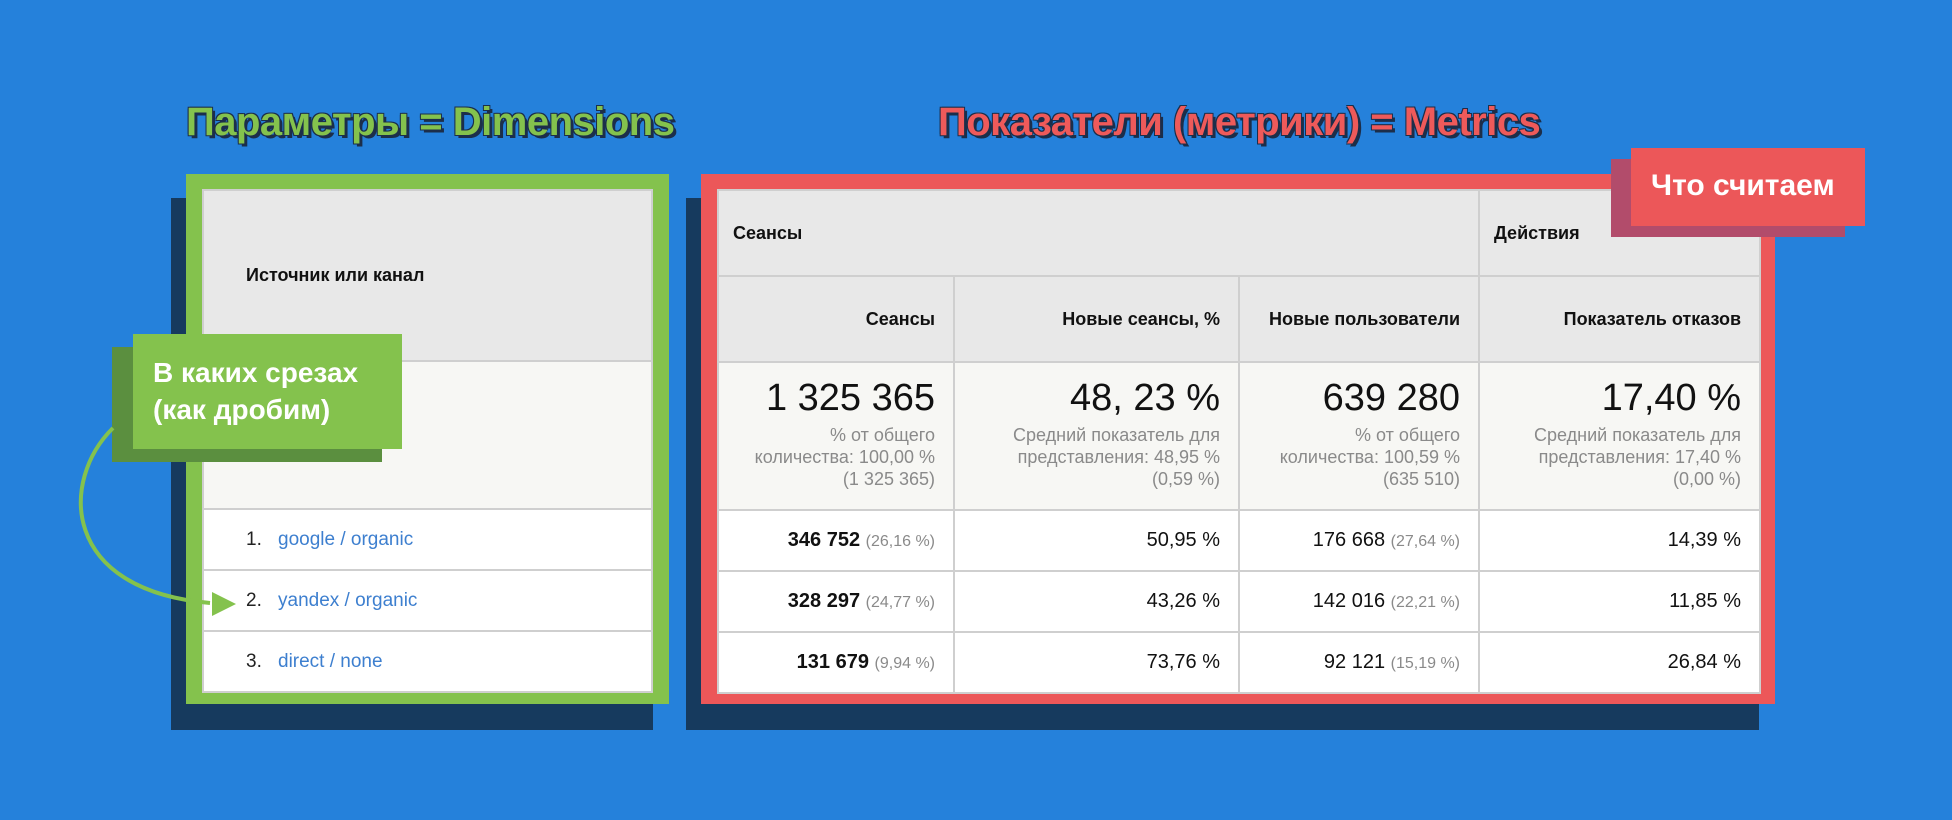 This screenshot has height=820, width=1952. I want to click on cell-new-users: 176 668 (27,64 %), so click(1359, 540).